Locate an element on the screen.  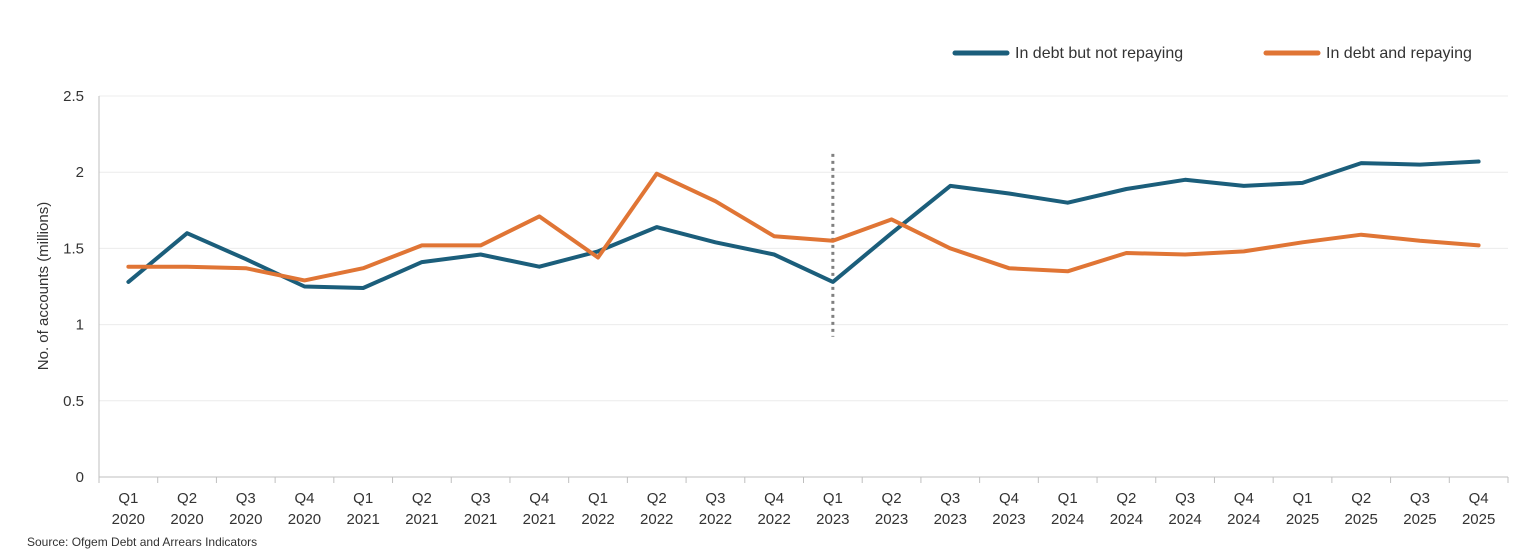
y-tick-label: 2 is located at coordinates (80, 172).